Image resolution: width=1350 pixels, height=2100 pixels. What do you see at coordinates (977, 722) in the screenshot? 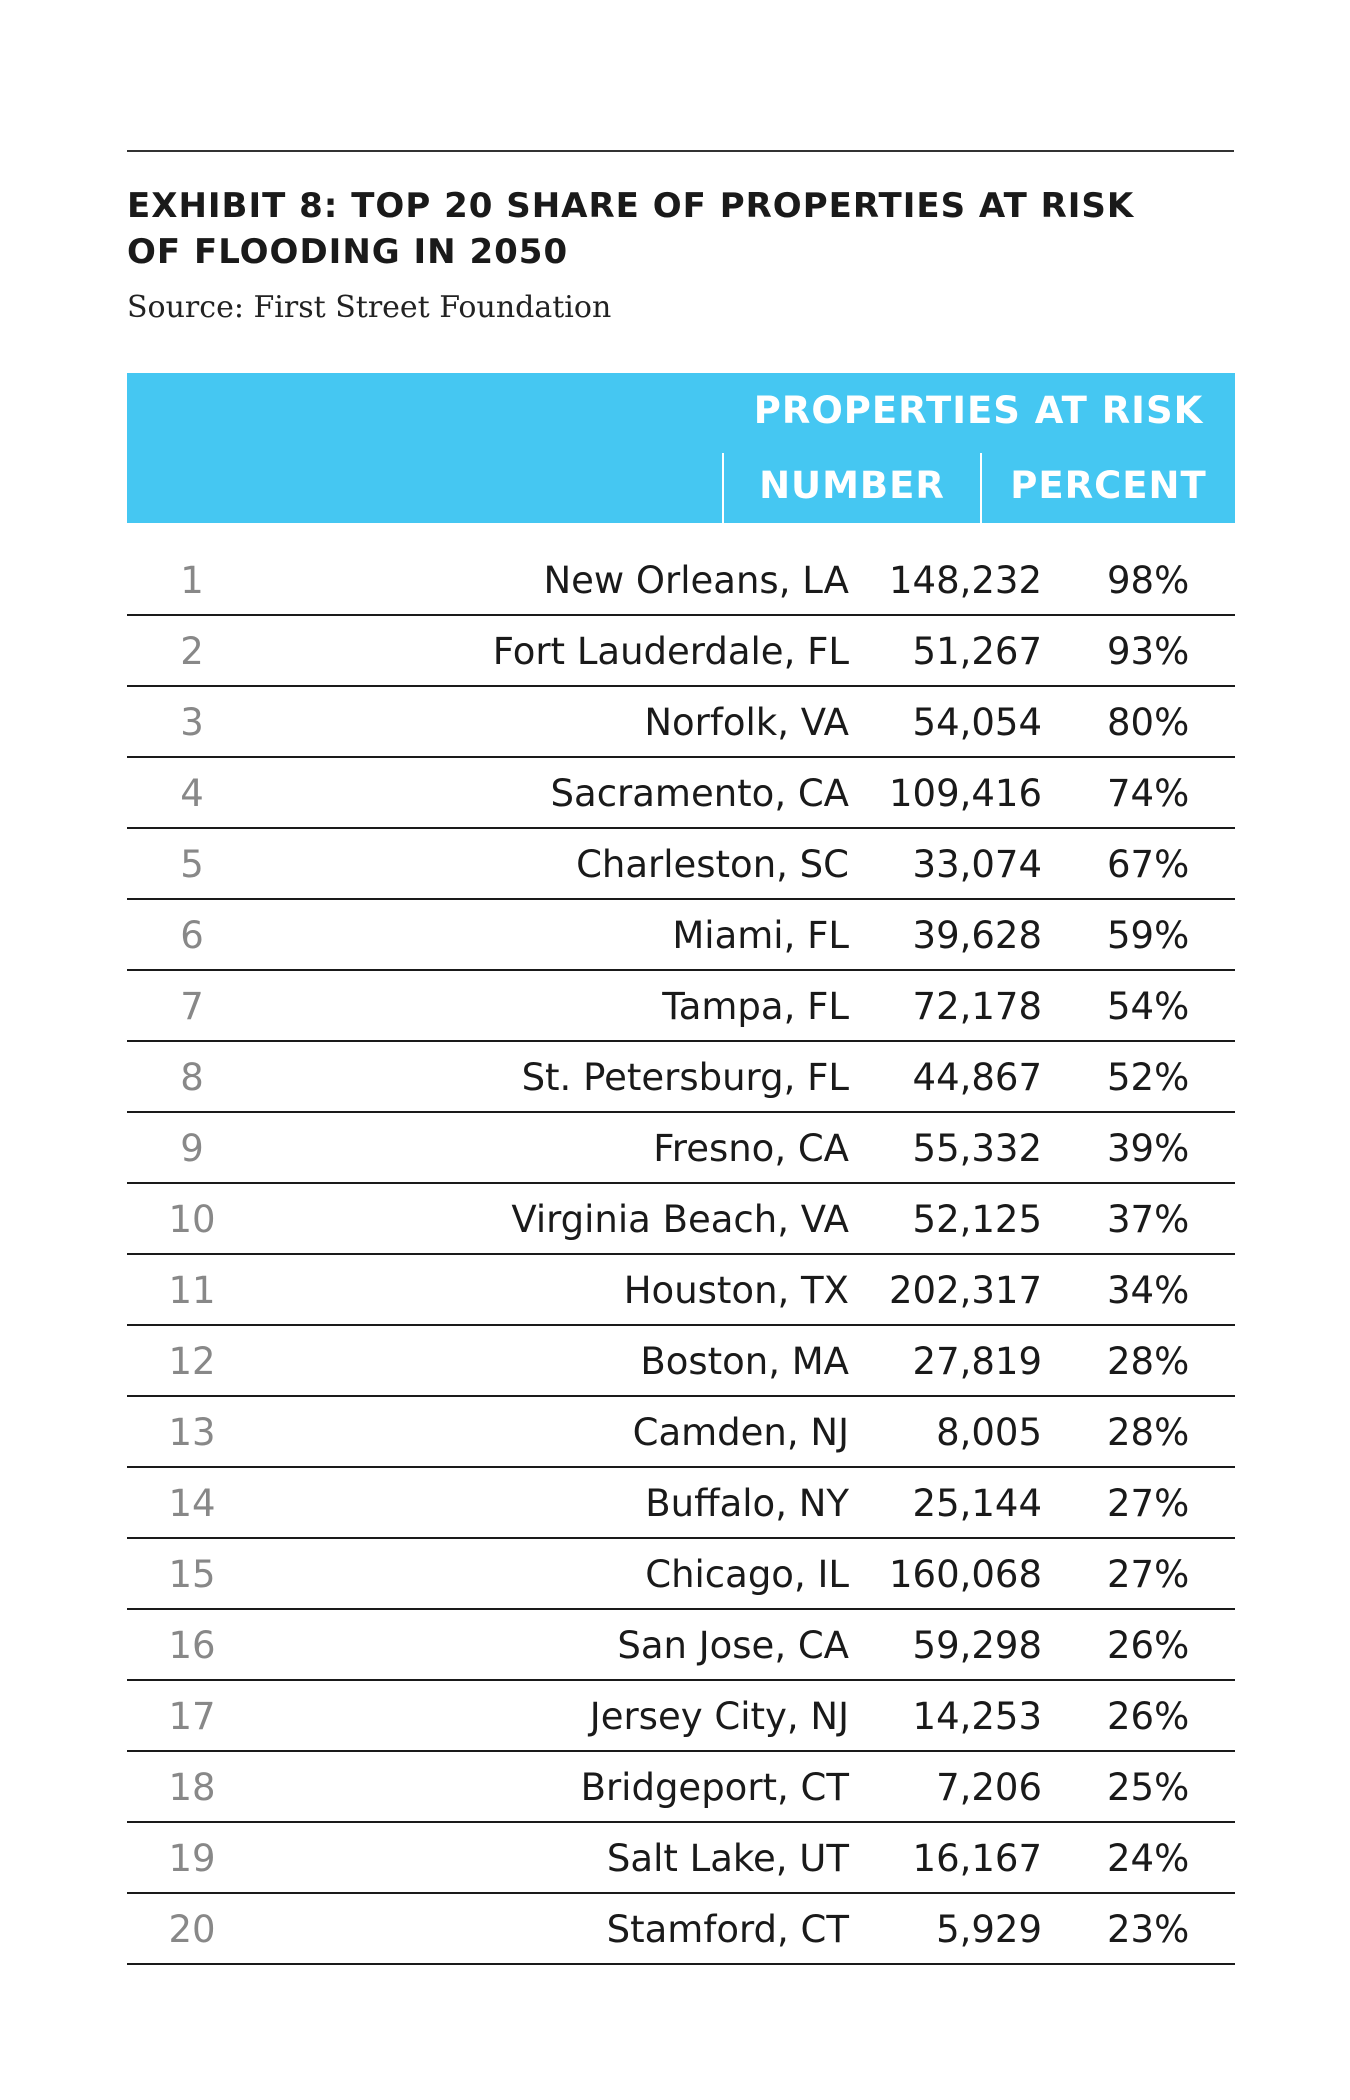
I see `number-cell: 54,054` at bounding box center [977, 722].